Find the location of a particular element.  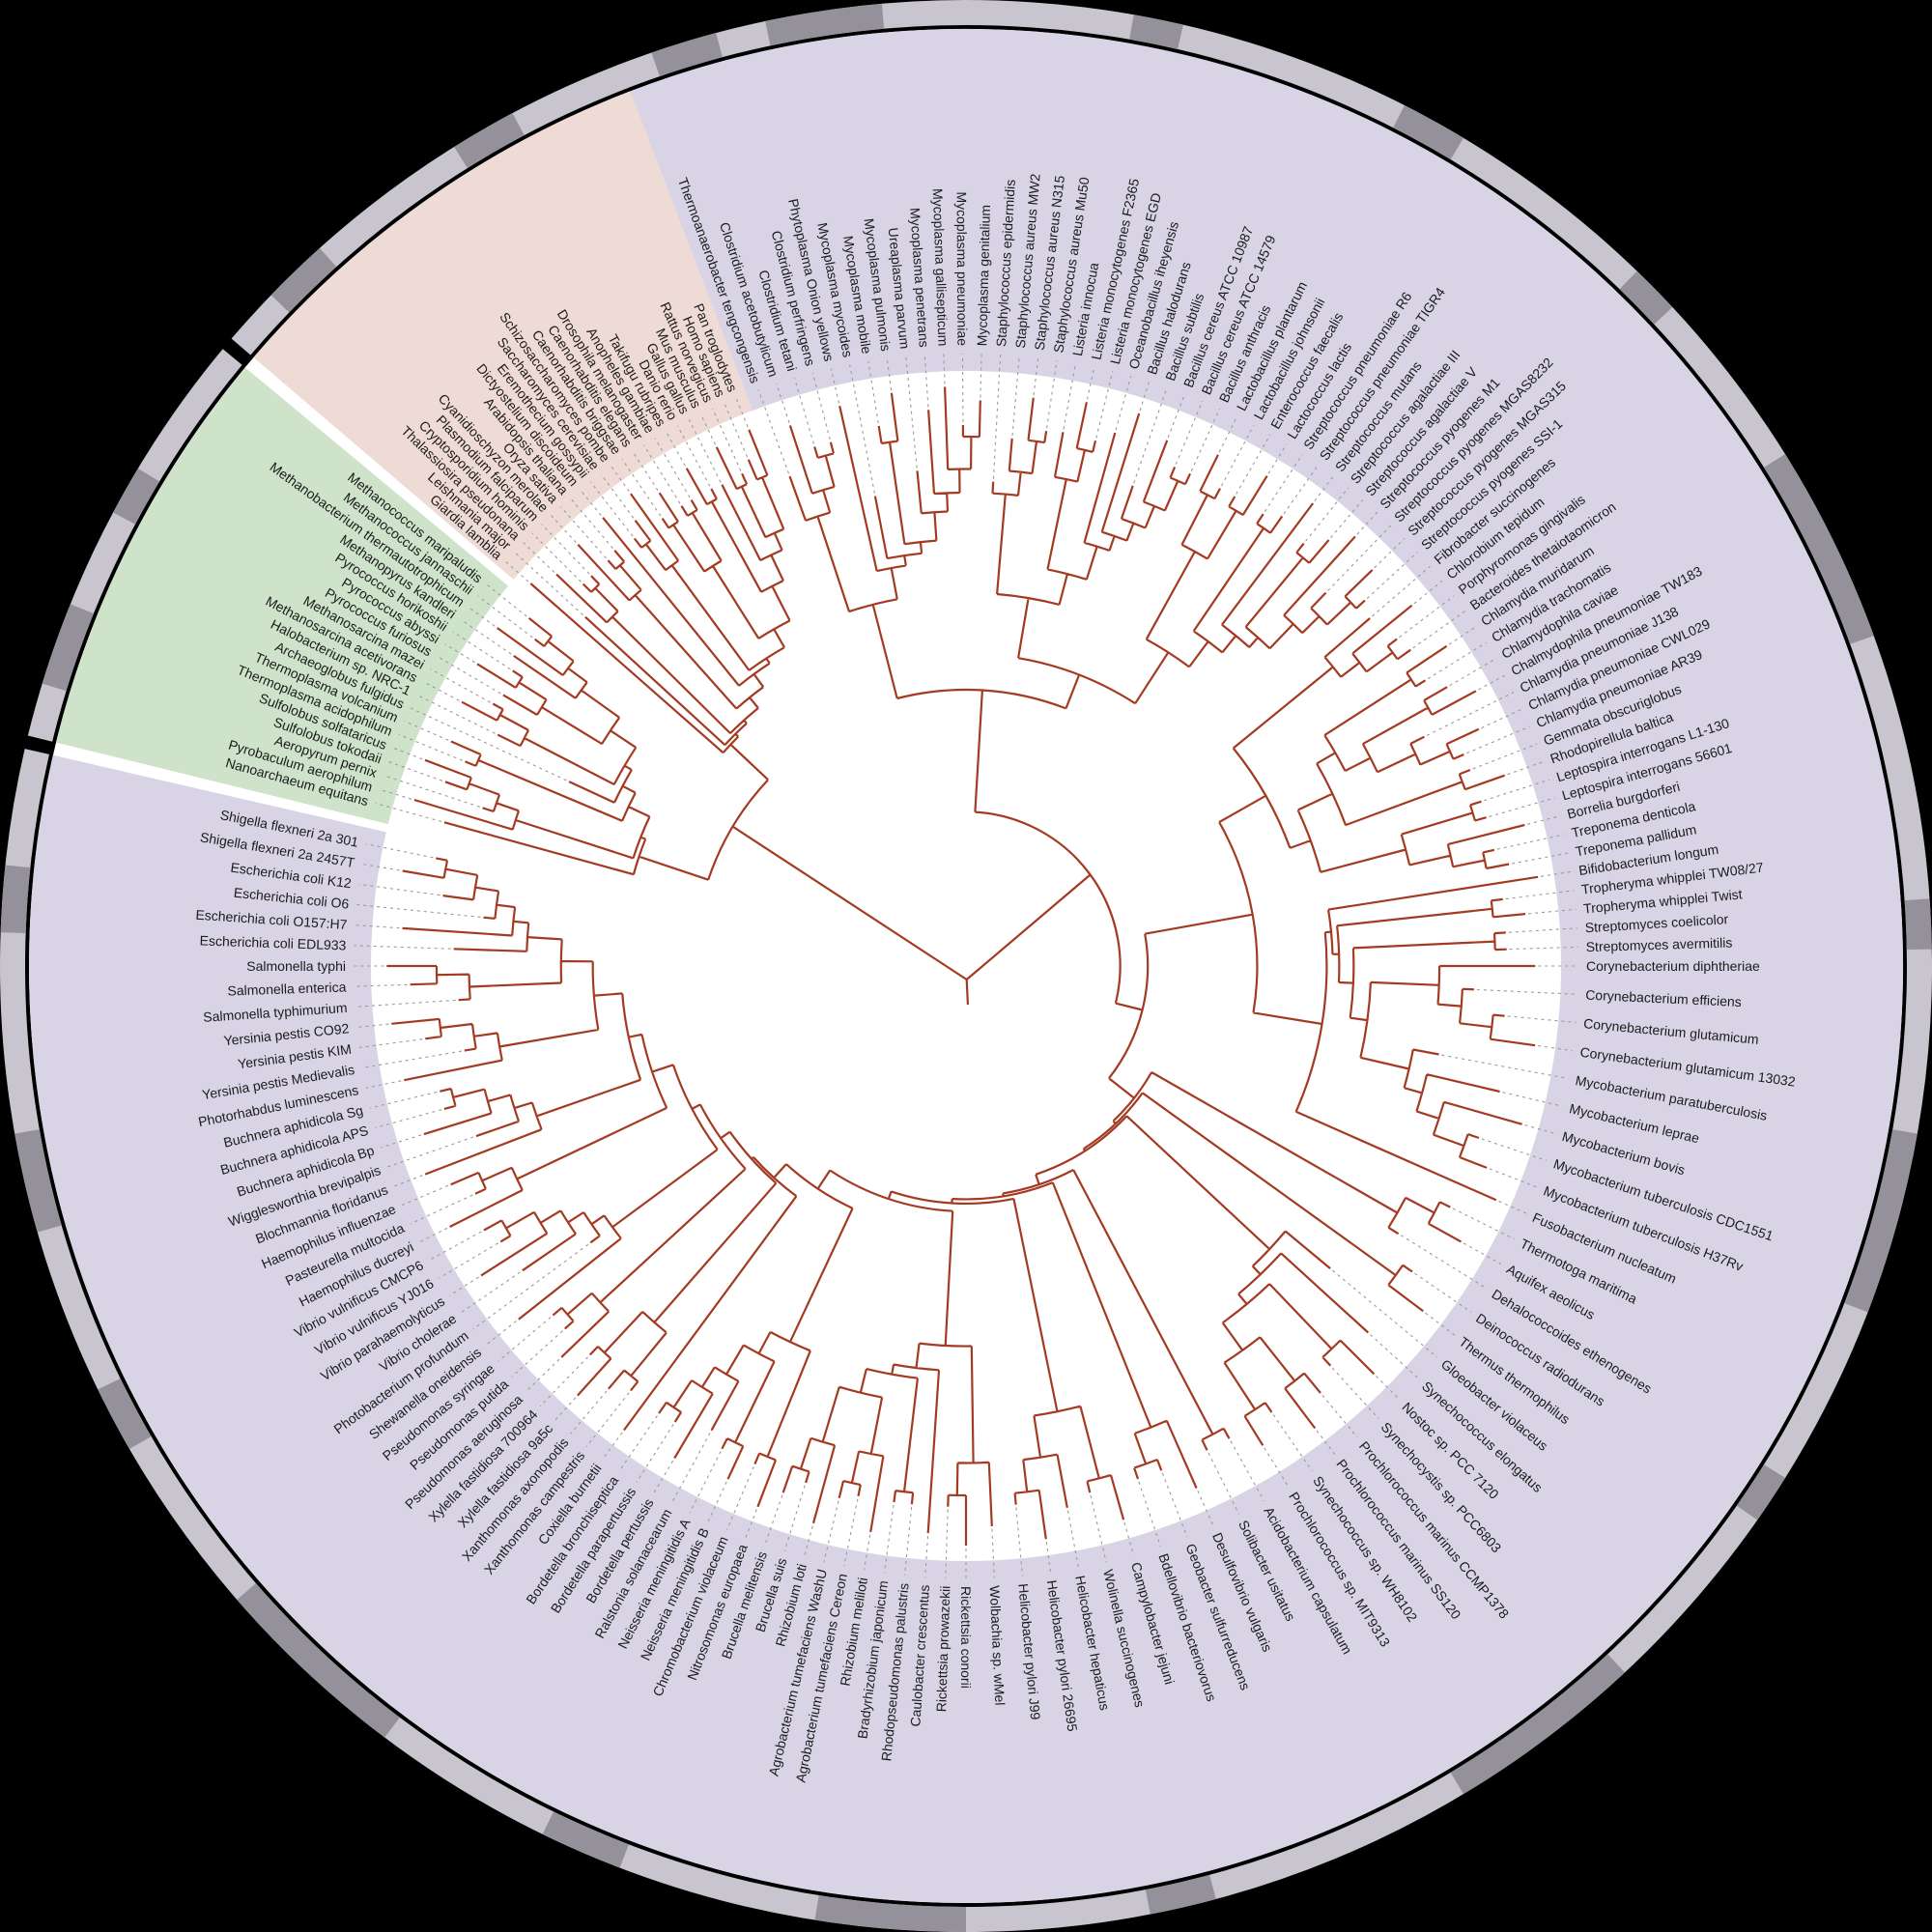

species-label: Salmonella typhi is located at coordinates (296, 966).